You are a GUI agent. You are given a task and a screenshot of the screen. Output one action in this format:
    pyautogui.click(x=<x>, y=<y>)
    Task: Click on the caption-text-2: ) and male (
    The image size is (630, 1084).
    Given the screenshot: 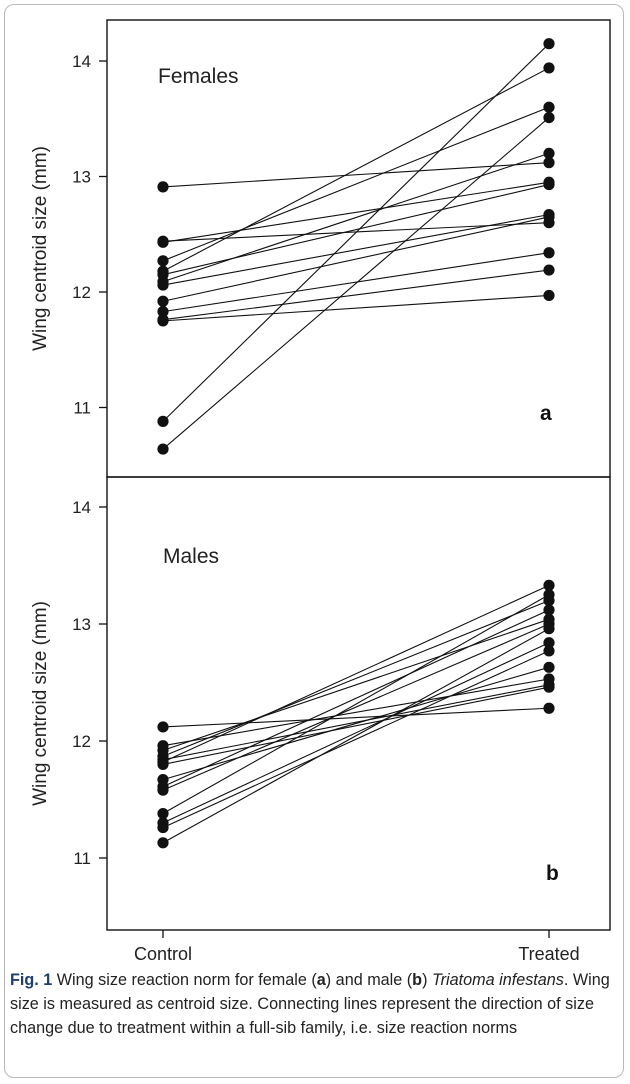 What is the action you would take?
    pyautogui.click(x=369, y=980)
    